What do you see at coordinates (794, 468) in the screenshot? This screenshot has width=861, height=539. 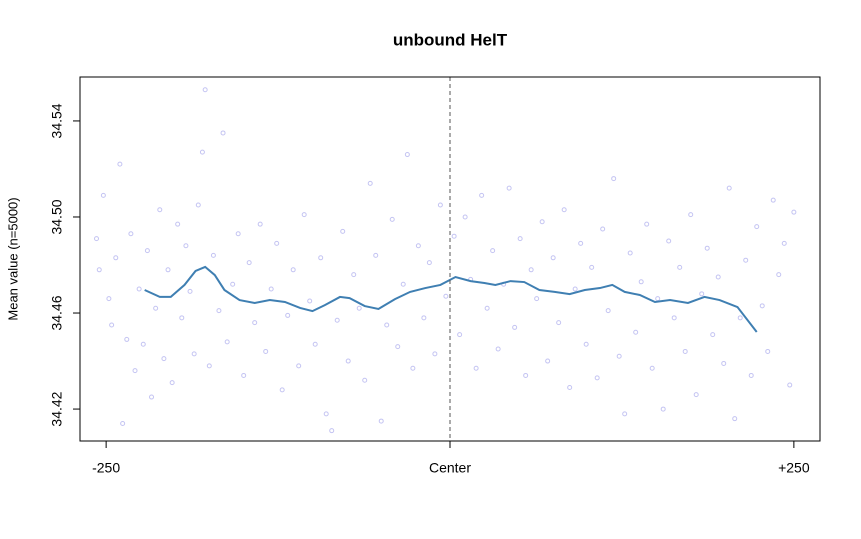 I see `x-tick-label: +250` at bounding box center [794, 468].